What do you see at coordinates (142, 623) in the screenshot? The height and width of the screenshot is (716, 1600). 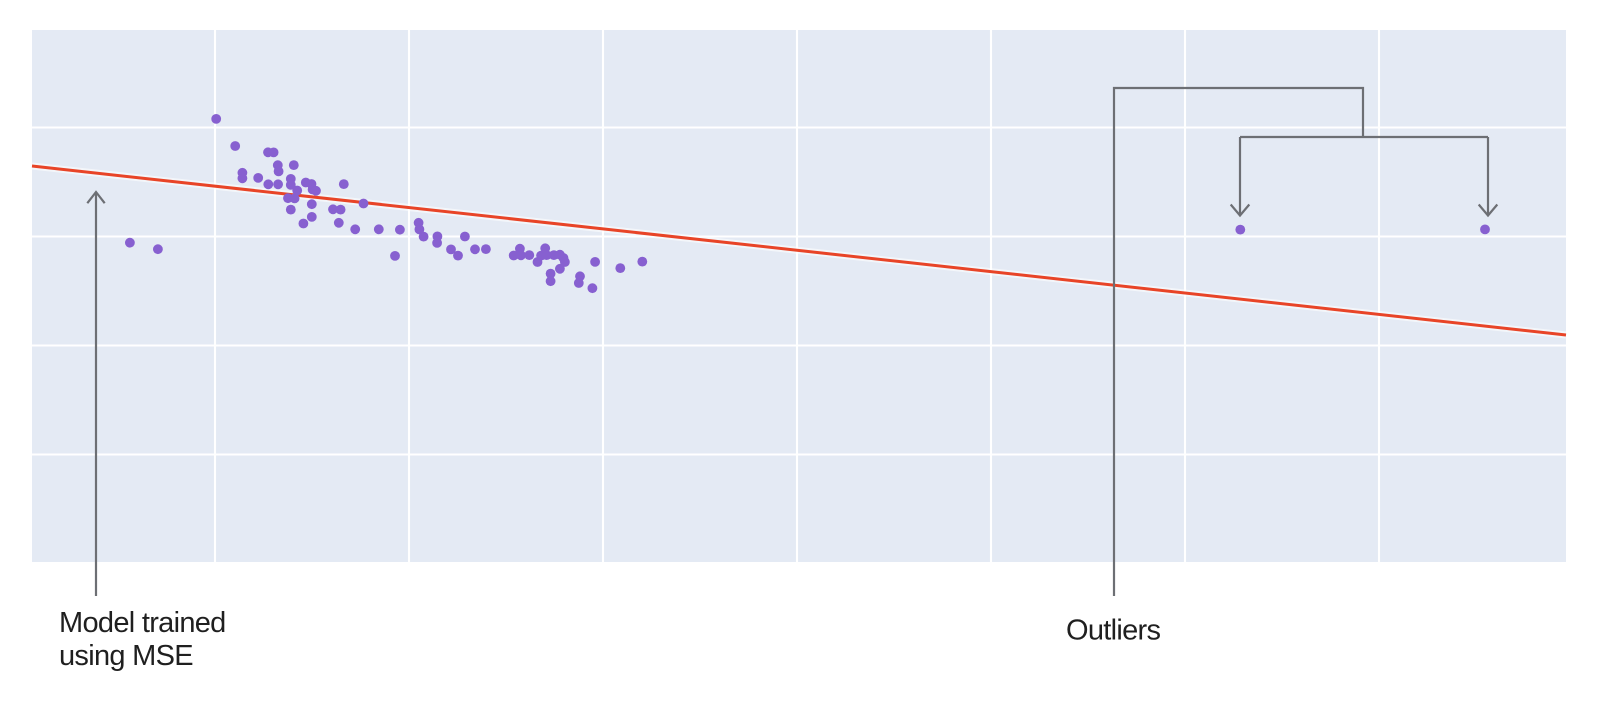 I see `svg-text: Model trained` at bounding box center [142, 623].